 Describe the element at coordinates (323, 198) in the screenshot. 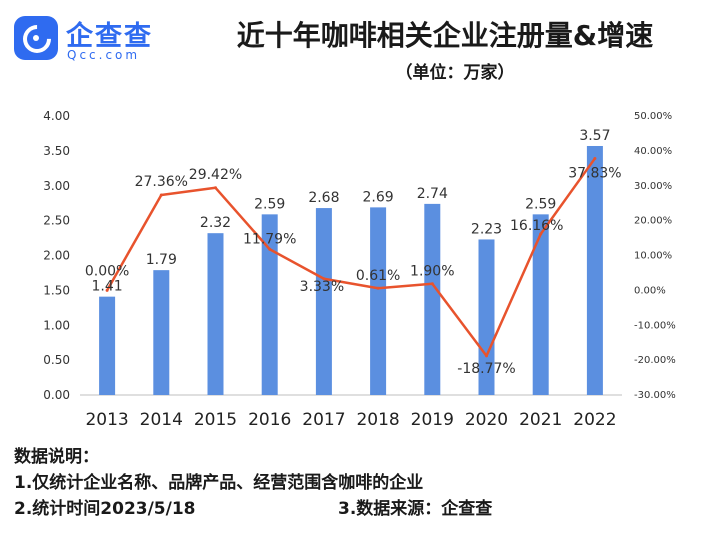

I see `bar-data-label: 2.68` at that location.